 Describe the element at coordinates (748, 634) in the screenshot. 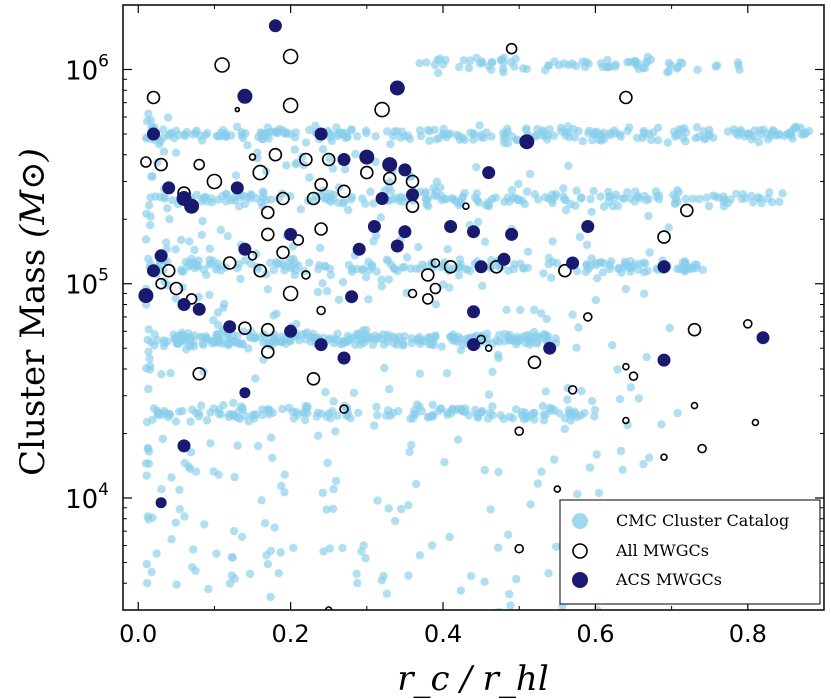

I see `x-tick-label: 0.8` at that location.